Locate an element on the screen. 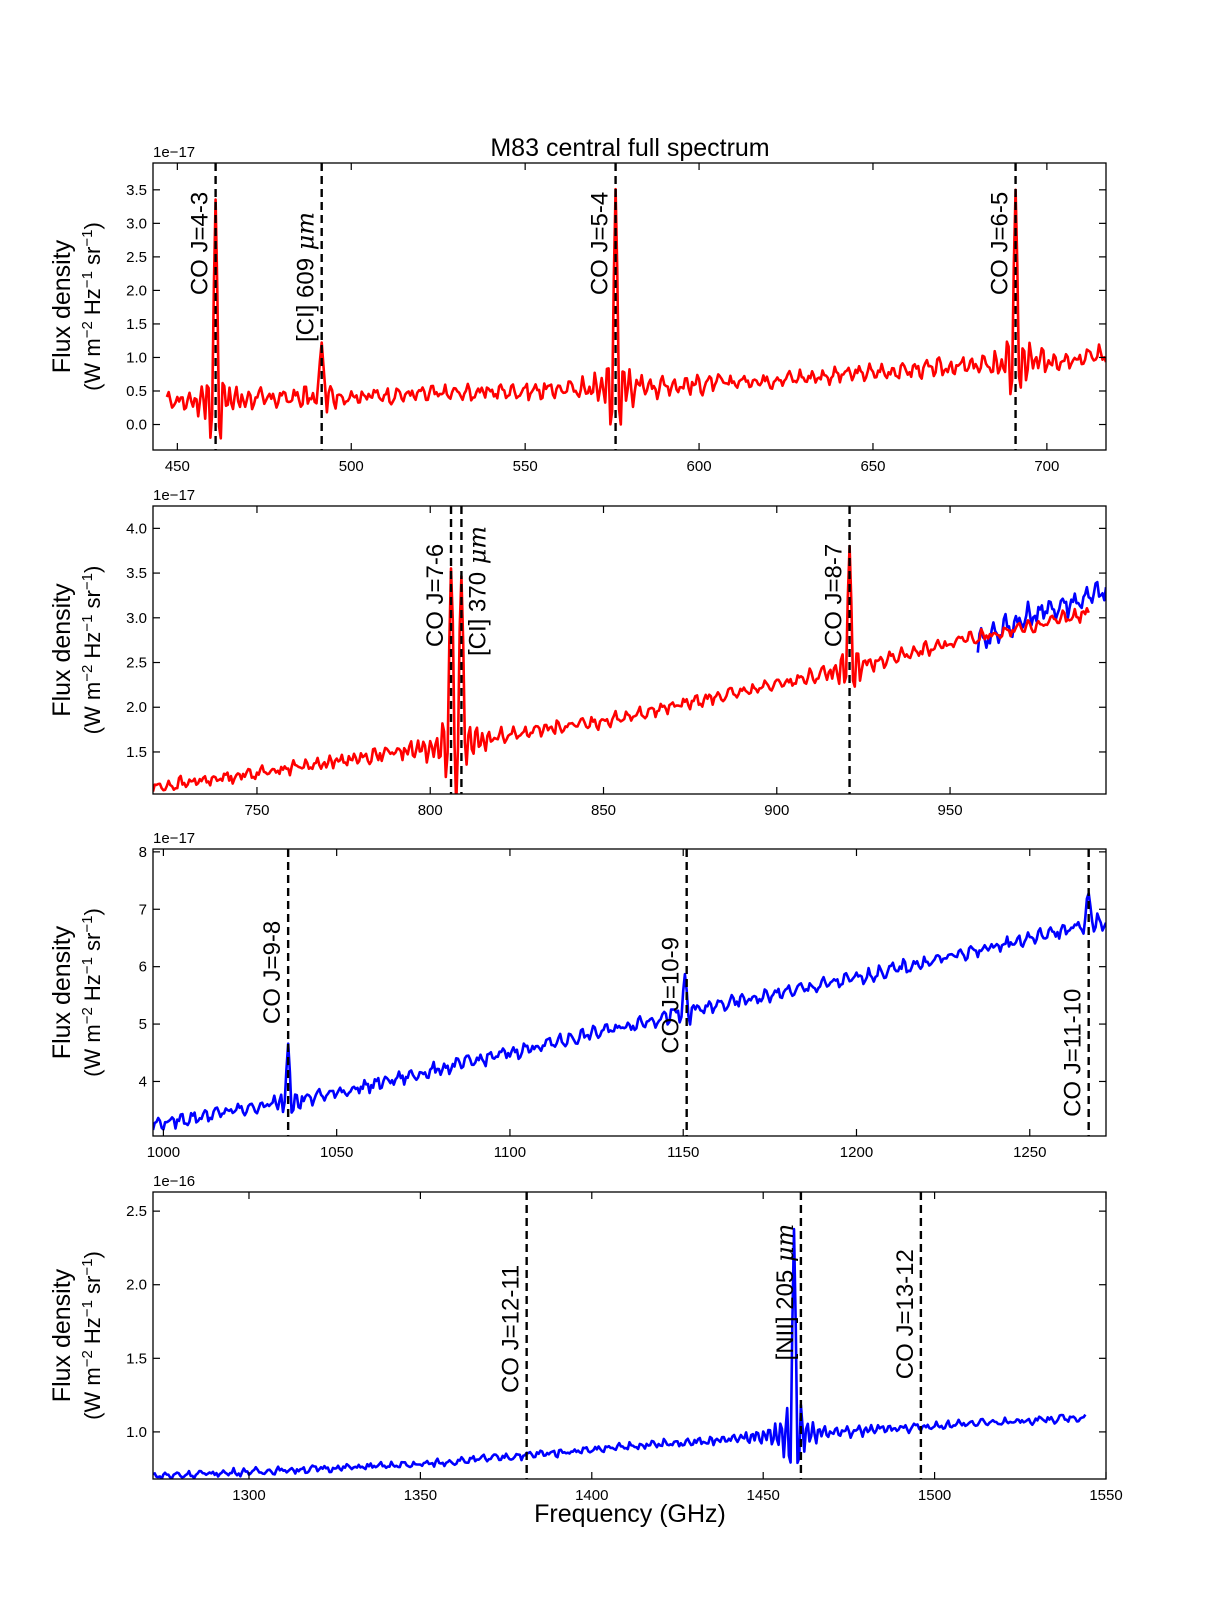 The width and height of the screenshot is (1212, 1617). x-tick-label: 800 is located at coordinates (430, 810).